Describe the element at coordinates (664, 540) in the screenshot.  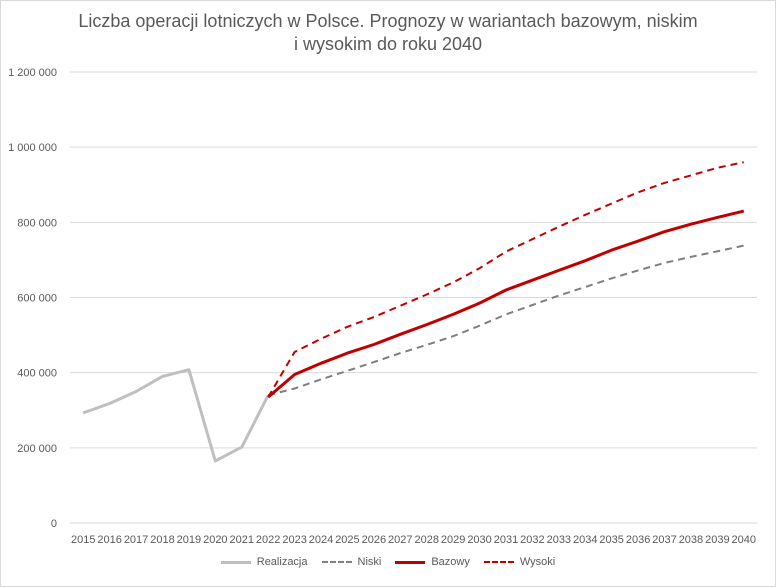
I see `x-tick-label: 2037` at that location.